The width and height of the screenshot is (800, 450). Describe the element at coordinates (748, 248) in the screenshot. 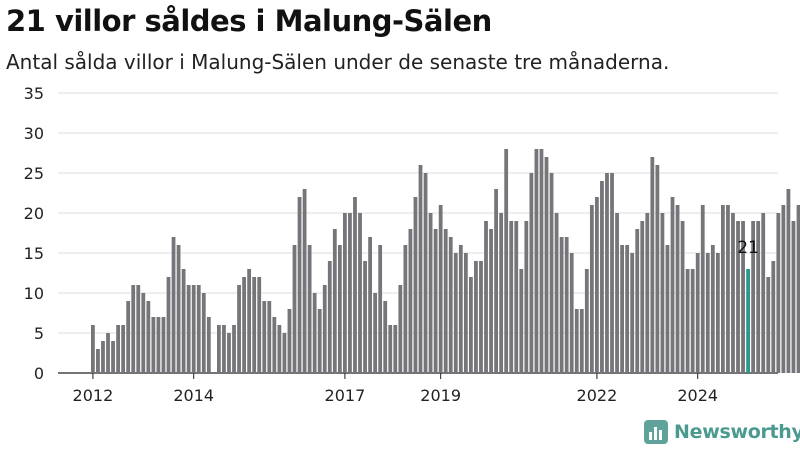

I see `data-labels: 21` at that location.